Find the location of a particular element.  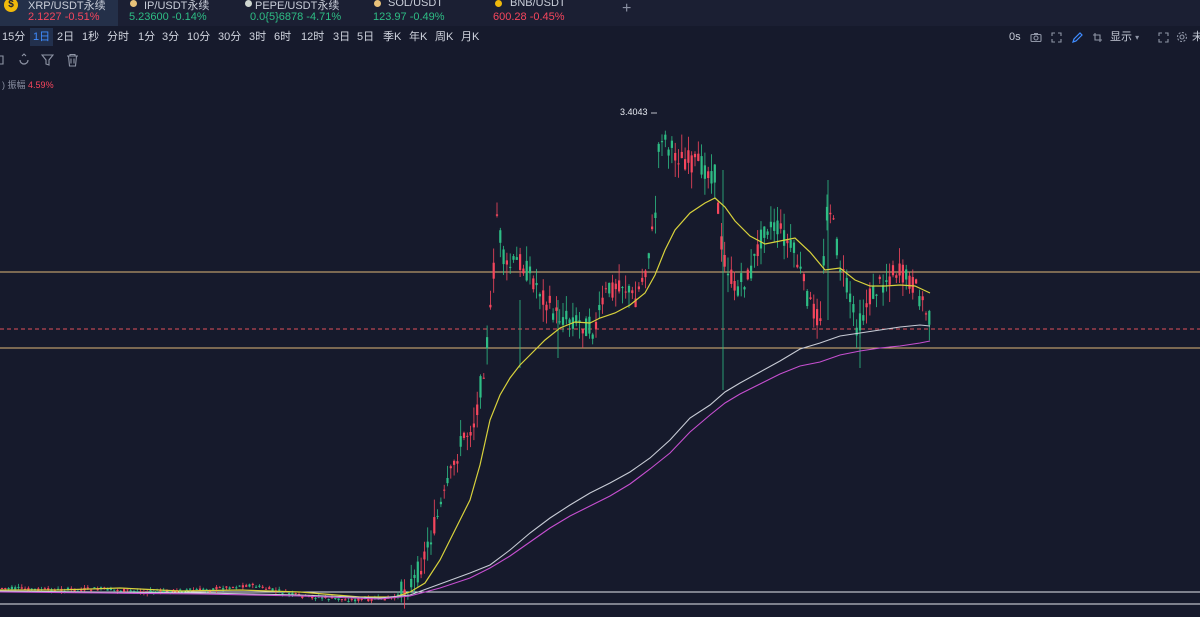

magnet-icon is located at coordinates (24, 62).